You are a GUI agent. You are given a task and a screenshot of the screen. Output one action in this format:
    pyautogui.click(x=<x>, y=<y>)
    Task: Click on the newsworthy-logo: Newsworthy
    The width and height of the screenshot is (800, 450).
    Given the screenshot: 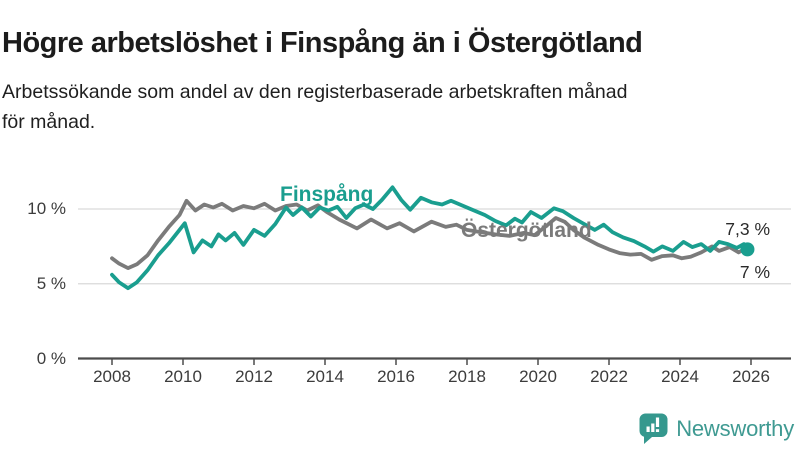 What is the action you would take?
    pyautogui.click(x=716, y=429)
    